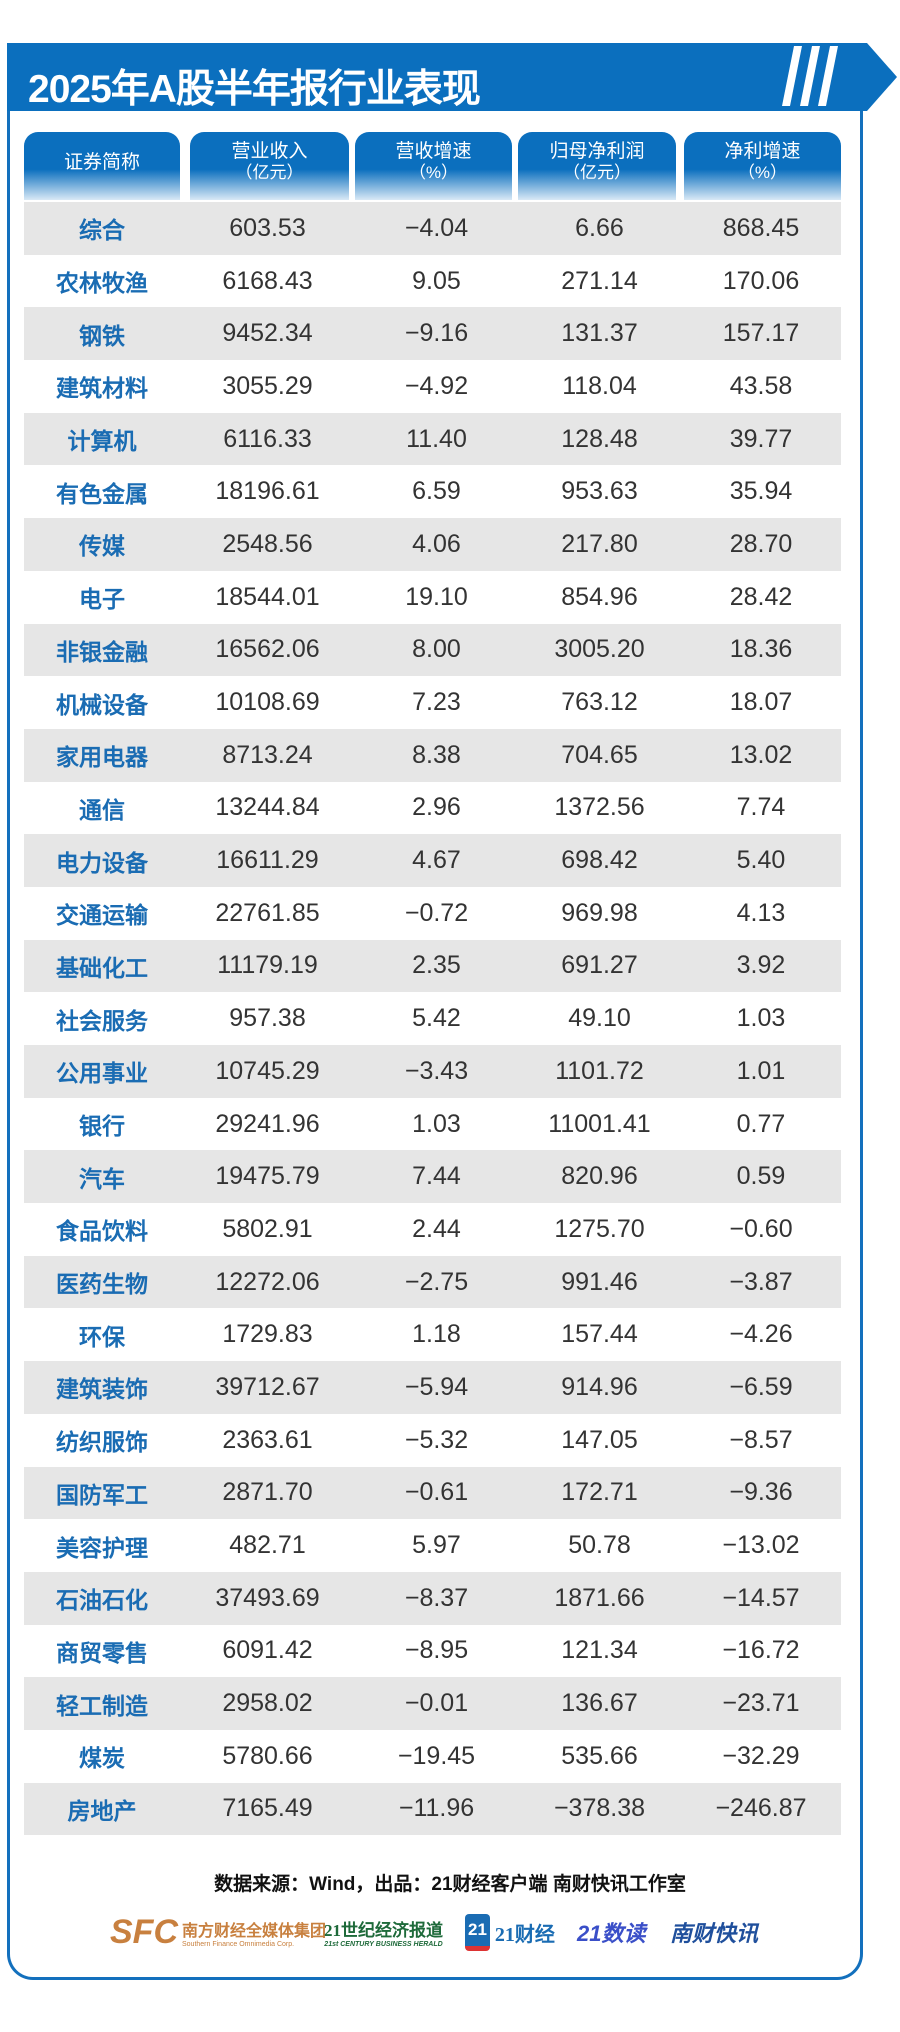 This screenshot has width=900, height=2032. What do you see at coordinates (761, 912) in the screenshot?
I see `profit-growth-cell: 4.13` at bounding box center [761, 912].